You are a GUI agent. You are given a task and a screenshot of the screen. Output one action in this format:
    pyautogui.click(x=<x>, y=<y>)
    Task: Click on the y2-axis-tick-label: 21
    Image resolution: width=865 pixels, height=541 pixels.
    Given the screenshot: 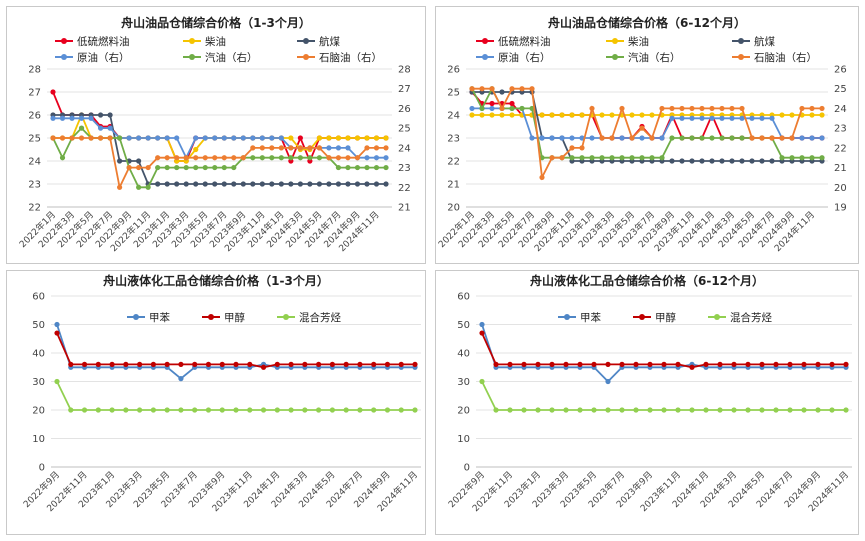 What is the action you would take?
    pyautogui.click(x=840, y=168)
    